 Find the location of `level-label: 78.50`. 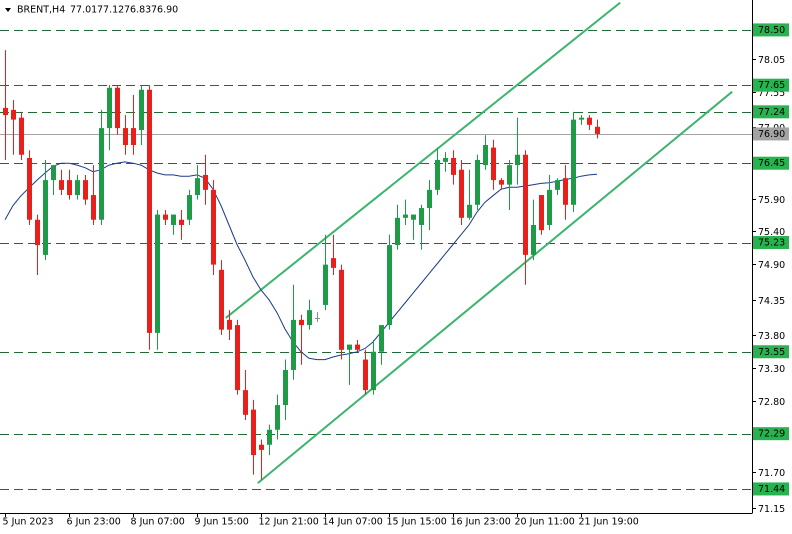

level-label: 78.50 is located at coordinates (771, 30).